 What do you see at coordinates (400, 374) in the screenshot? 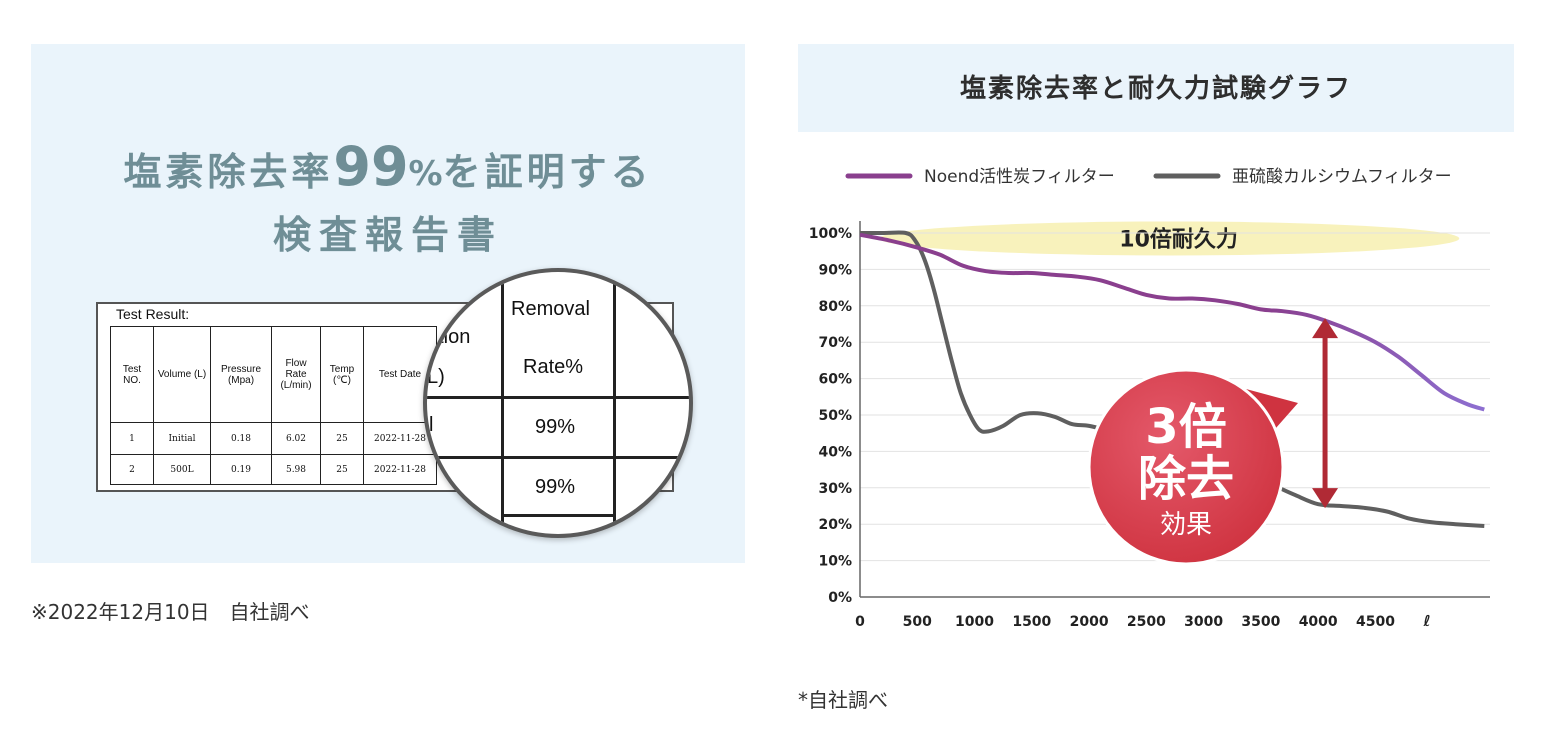
I see `header-test-date: Test Date` at bounding box center [400, 374].